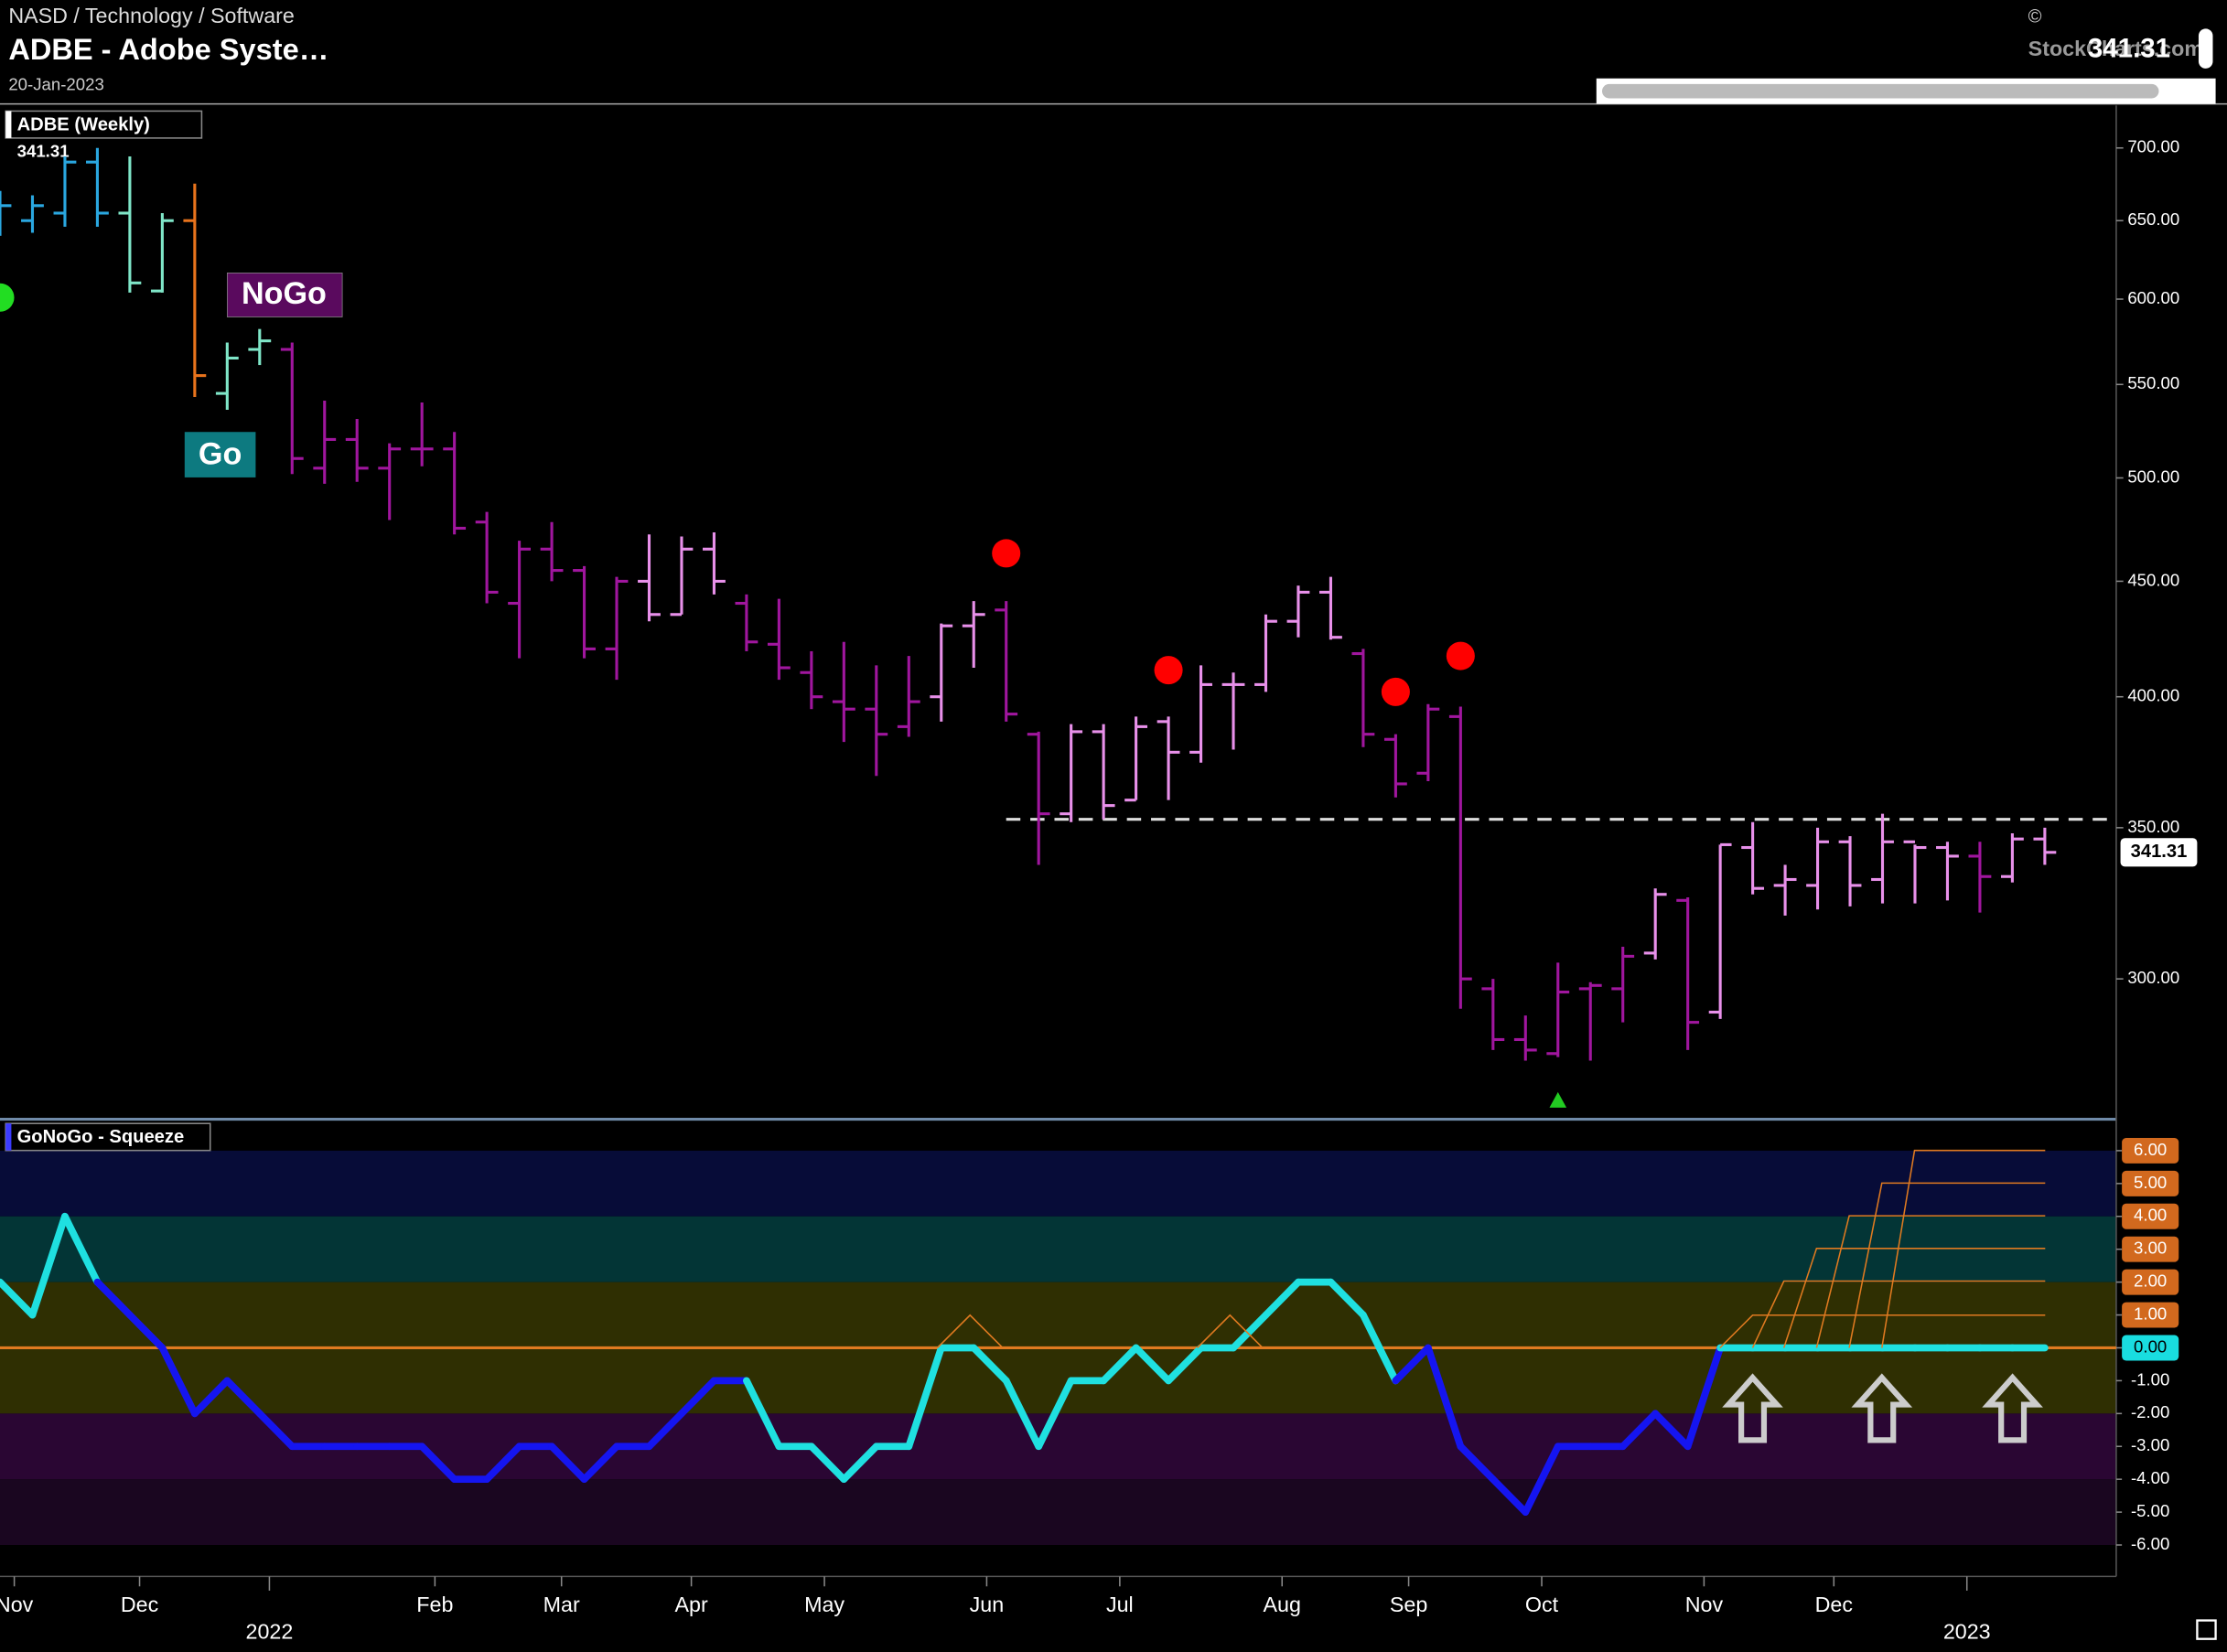 This screenshot has width=2227, height=1652. What do you see at coordinates (2035, 16) in the screenshot?
I see `copyright: ©` at bounding box center [2035, 16].